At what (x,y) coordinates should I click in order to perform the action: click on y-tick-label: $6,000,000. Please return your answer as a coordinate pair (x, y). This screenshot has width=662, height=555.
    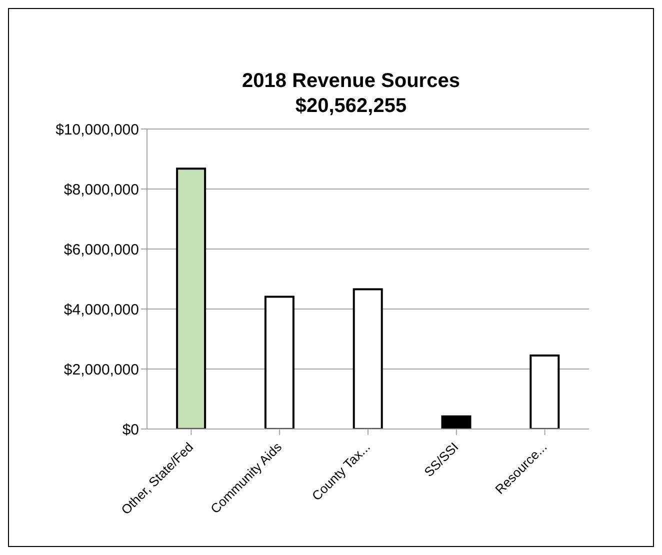
    Looking at the image, I should click on (101, 249).